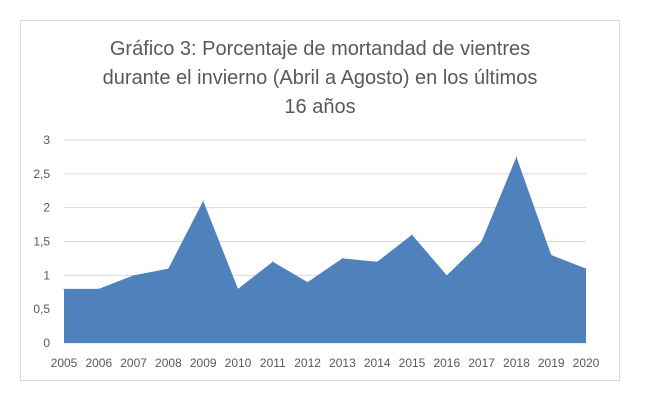 This screenshot has height=413, width=647. What do you see at coordinates (516, 363) in the screenshot?
I see `x-tick-label: 2018` at bounding box center [516, 363].